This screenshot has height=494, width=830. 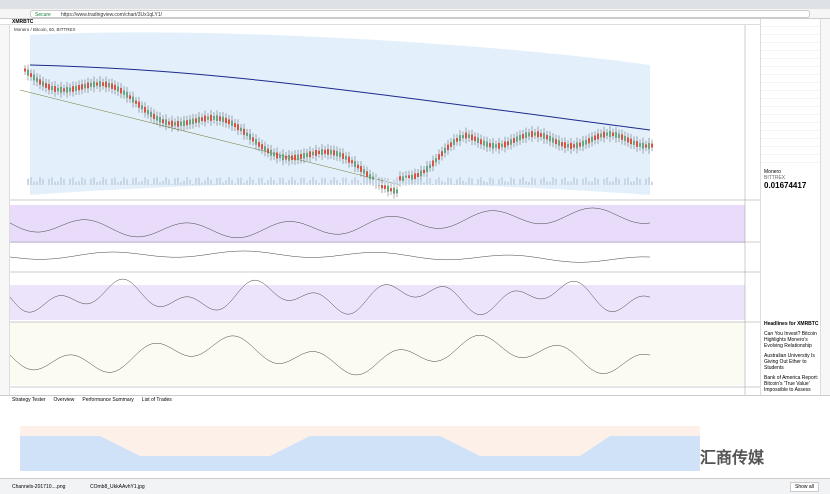 What do you see at coordinates (43, 15) in the screenshot?
I see `secure-label: Secure` at bounding box center [43, 15].